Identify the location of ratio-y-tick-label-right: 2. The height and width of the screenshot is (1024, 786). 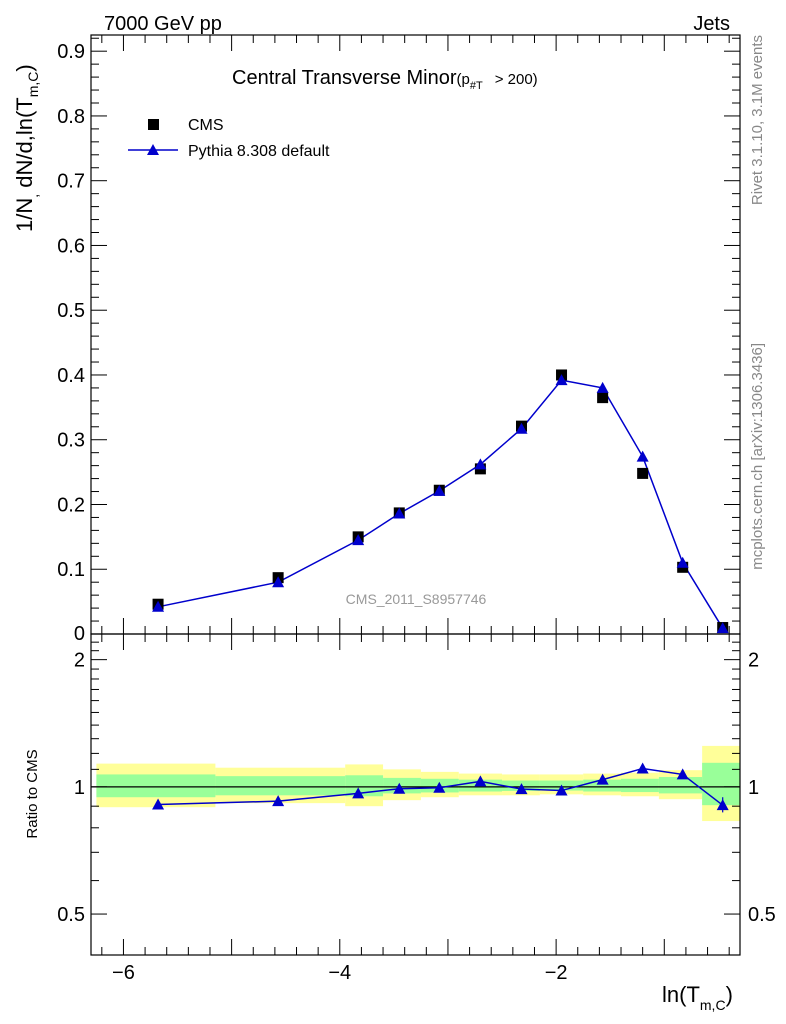
(753, 661).